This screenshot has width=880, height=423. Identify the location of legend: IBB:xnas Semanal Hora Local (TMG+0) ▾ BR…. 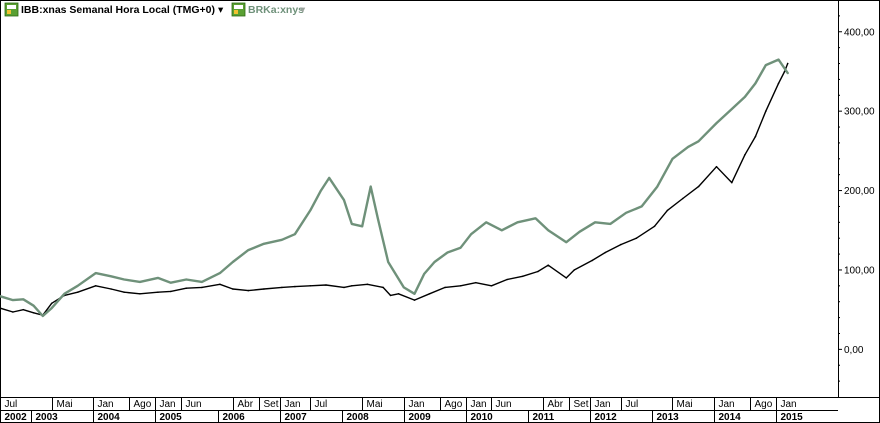
(155, 9).